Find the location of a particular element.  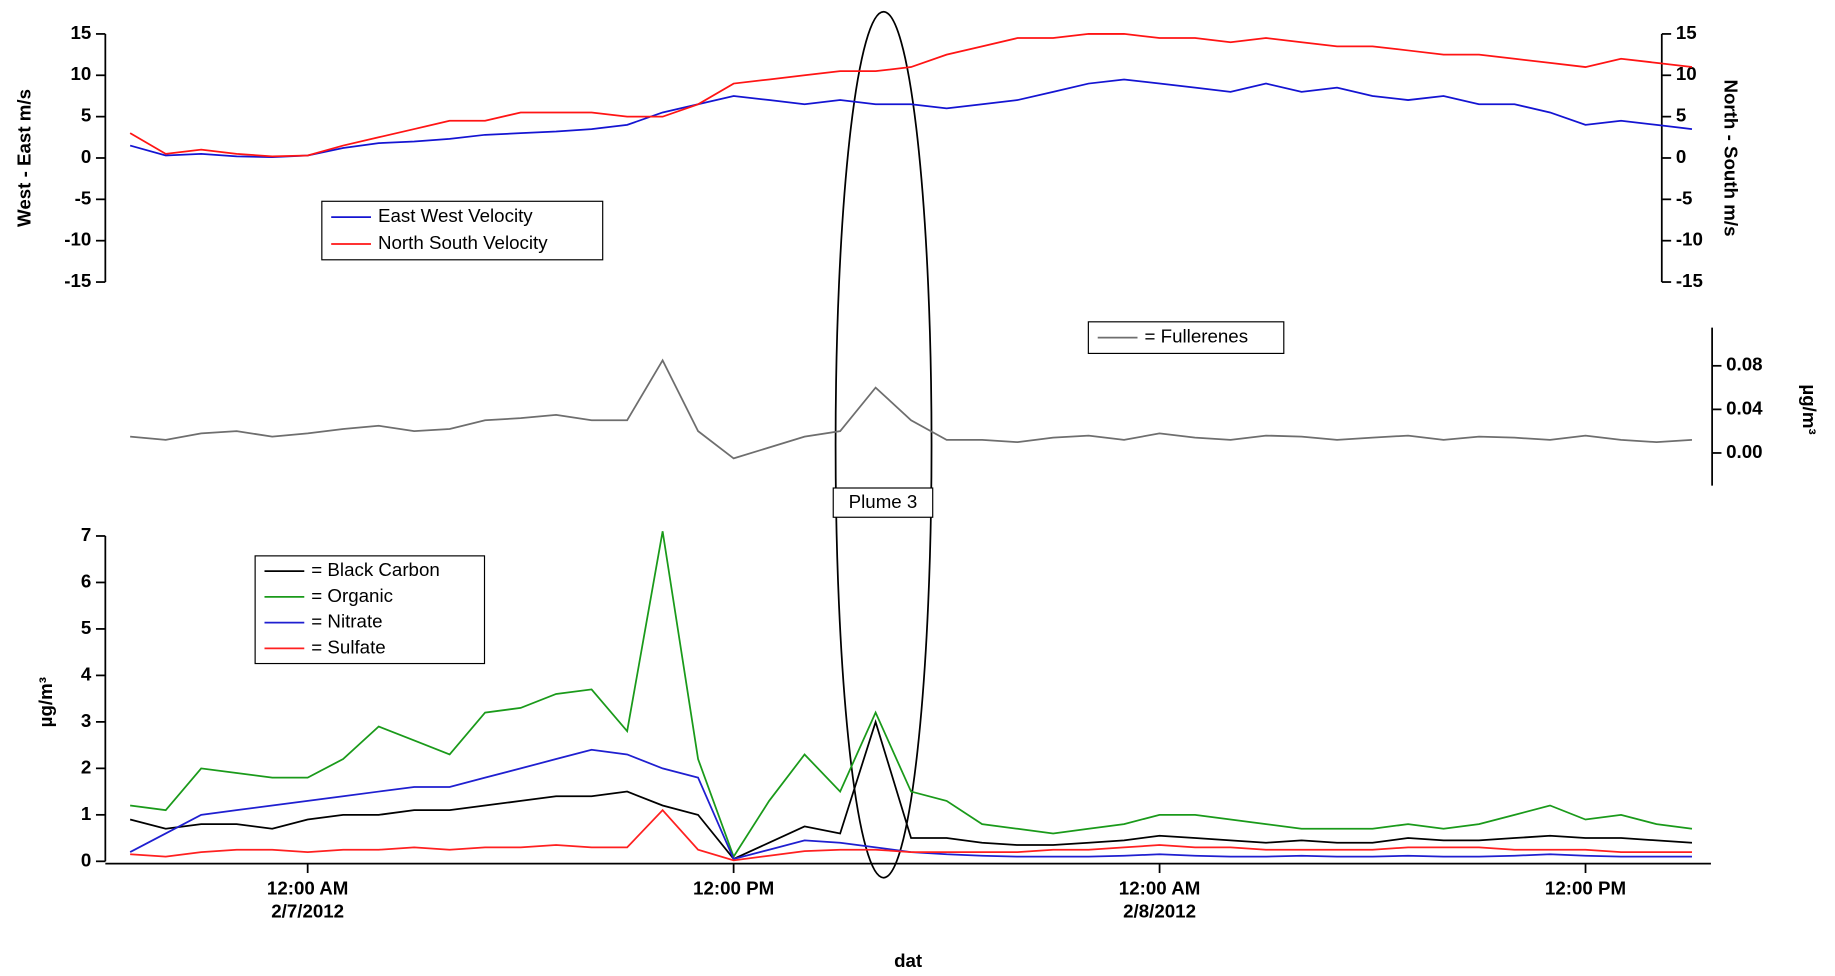

annotation-box is located at coordinates (883, 502).